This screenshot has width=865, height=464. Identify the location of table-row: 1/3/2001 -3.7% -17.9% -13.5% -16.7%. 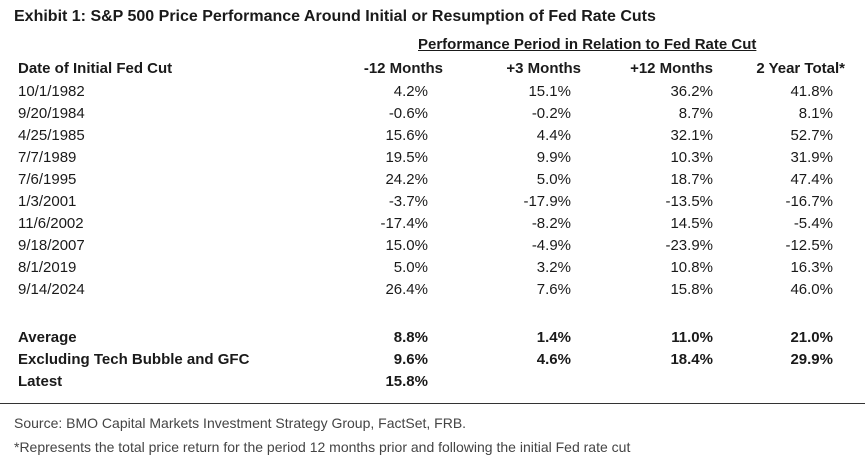
(432, 204).